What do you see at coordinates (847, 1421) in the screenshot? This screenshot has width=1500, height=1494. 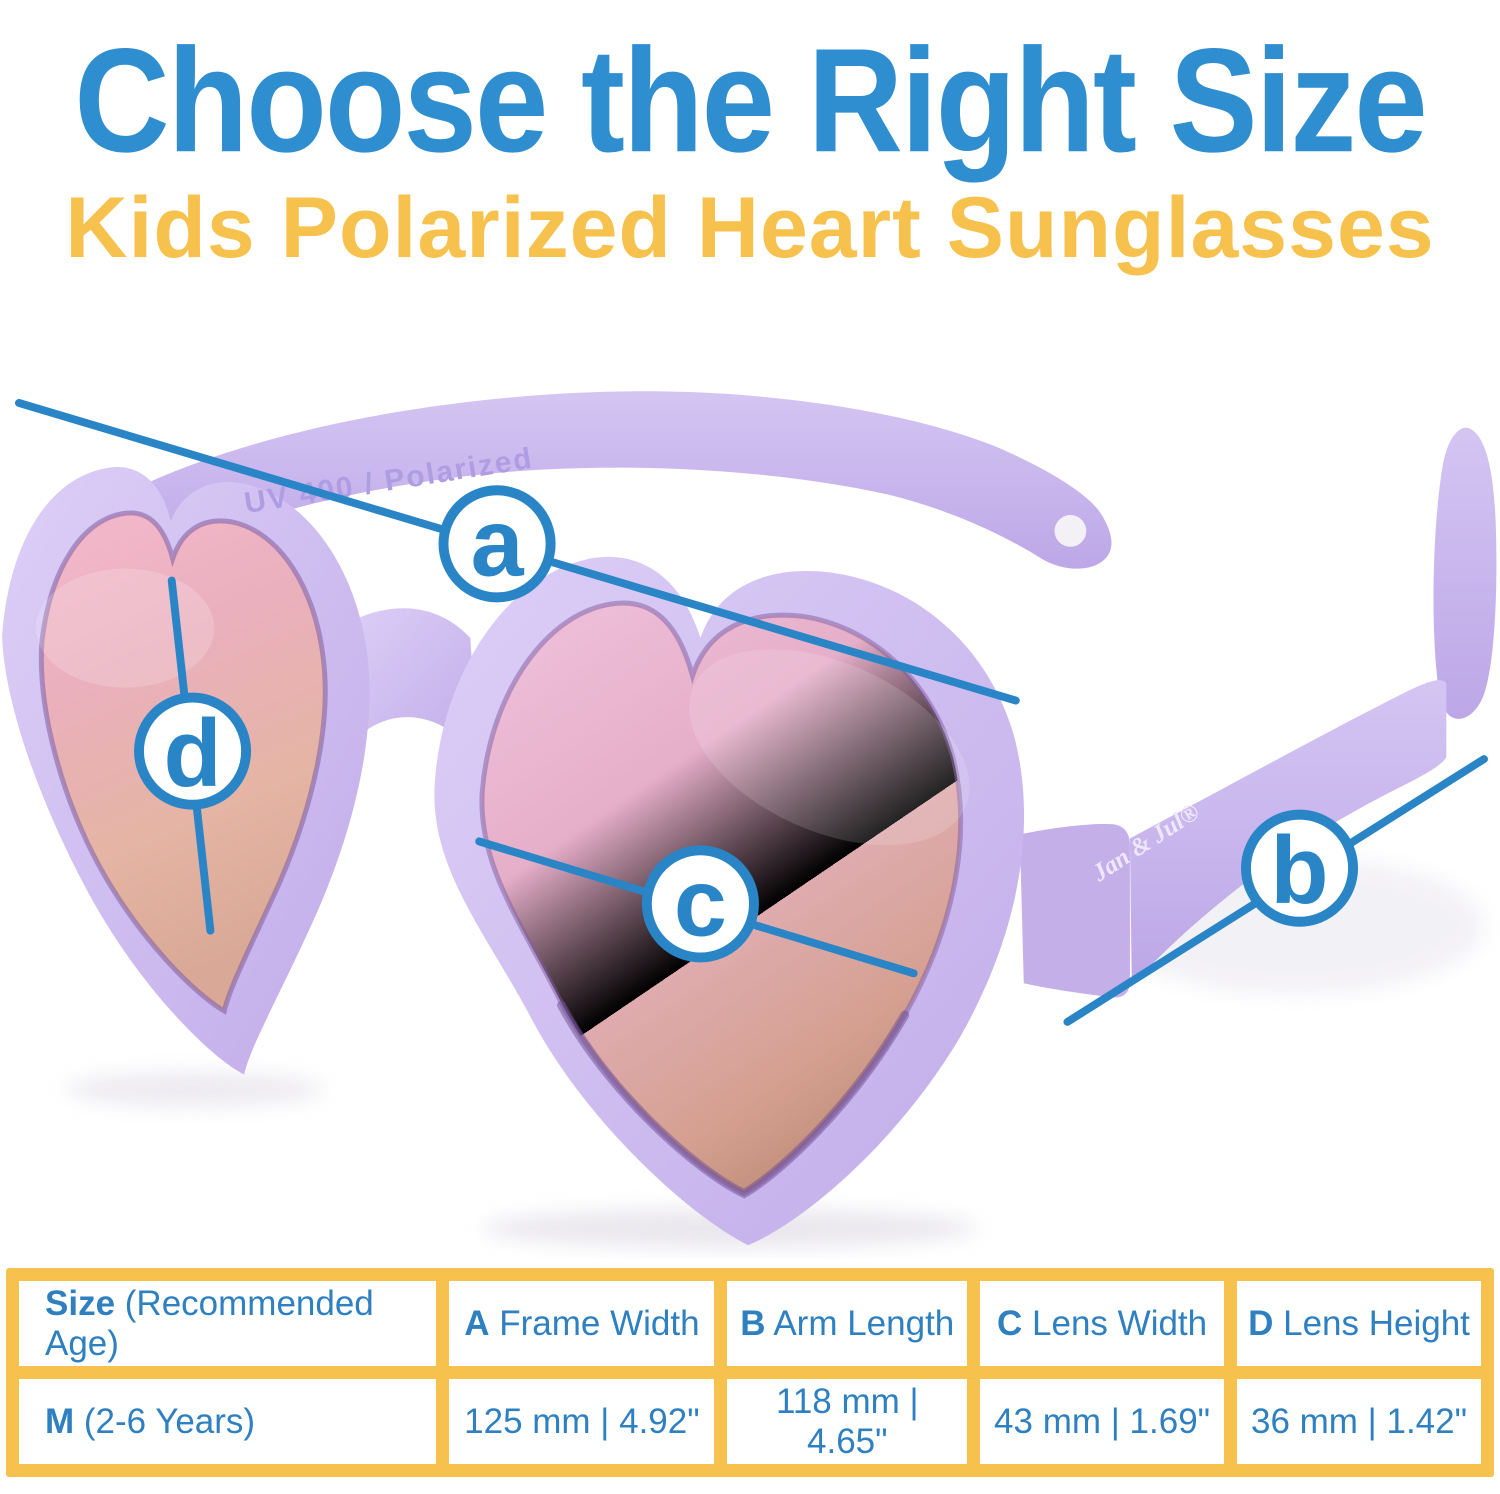 I see `cell-arm-length: 118 mm | 4.65"` at bounding box center [847, 1421].